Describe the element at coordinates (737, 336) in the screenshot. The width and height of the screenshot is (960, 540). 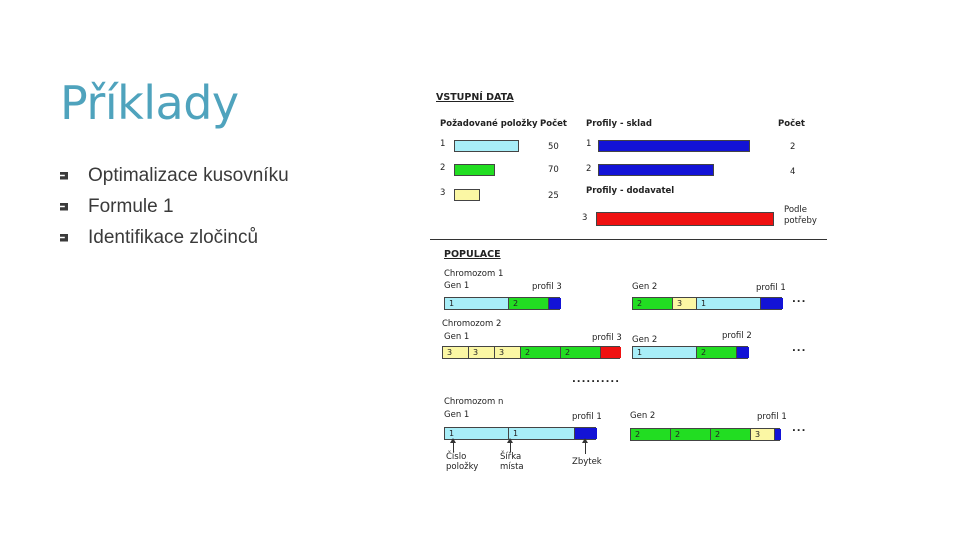
I see `profile-label: profil 2` at that location.